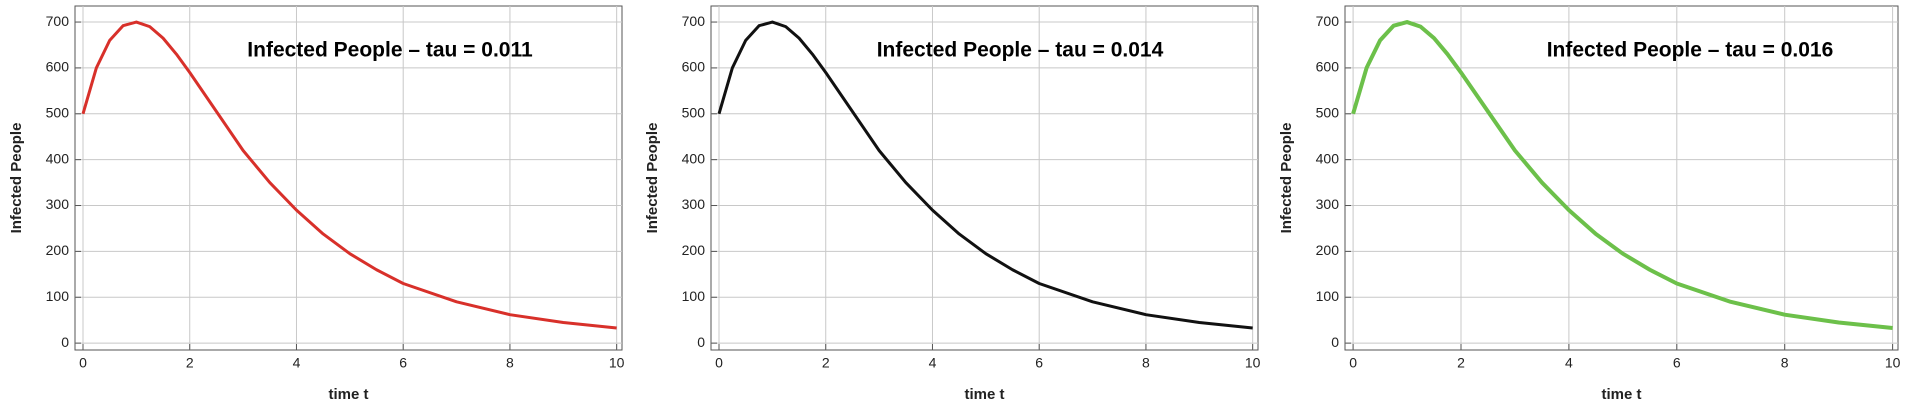 The image size is (1905, 409). What do you see at coordinates (1020, 50) in the screenshot?
I see `chart-title: Infected People – tau = 0.014` at bounding box center [1020, 50].